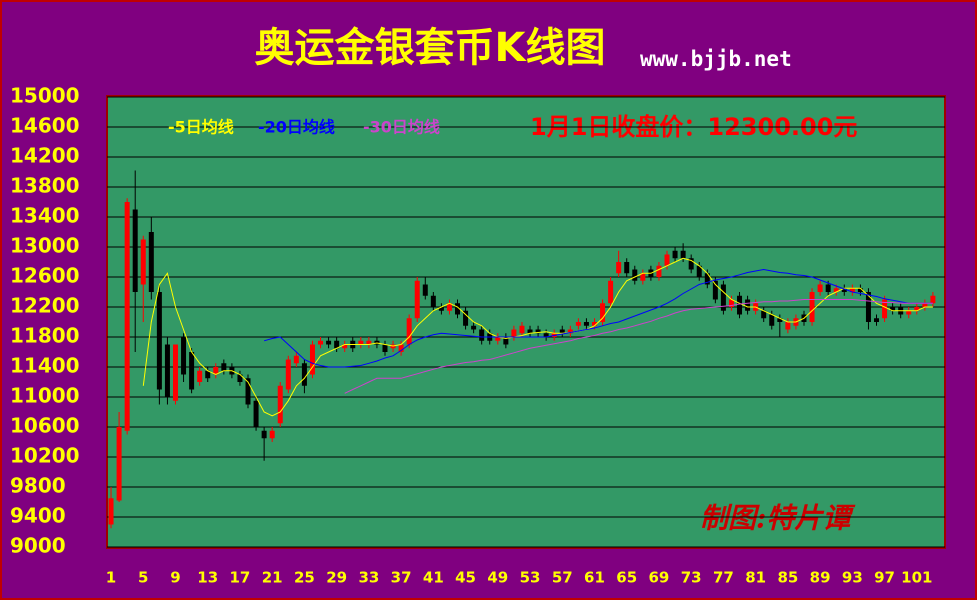  What do you see at coordinates (45, 366) in the screenshot?
I see `y-tick-label: 11400` at bounding box center [45, 366].